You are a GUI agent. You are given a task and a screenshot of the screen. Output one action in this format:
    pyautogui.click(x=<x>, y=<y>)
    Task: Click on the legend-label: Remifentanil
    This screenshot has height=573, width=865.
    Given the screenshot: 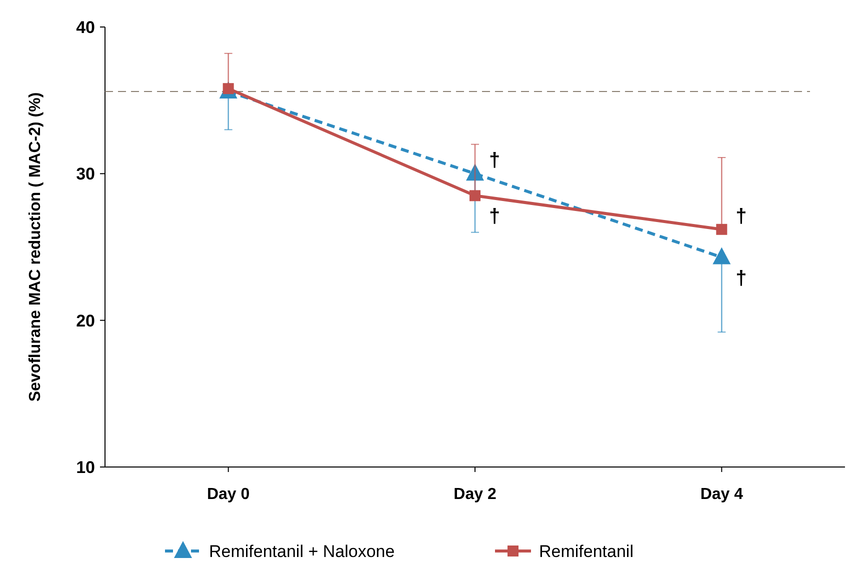 What is the action you would take?
    pyautogui.click(x=586, y=551)
    